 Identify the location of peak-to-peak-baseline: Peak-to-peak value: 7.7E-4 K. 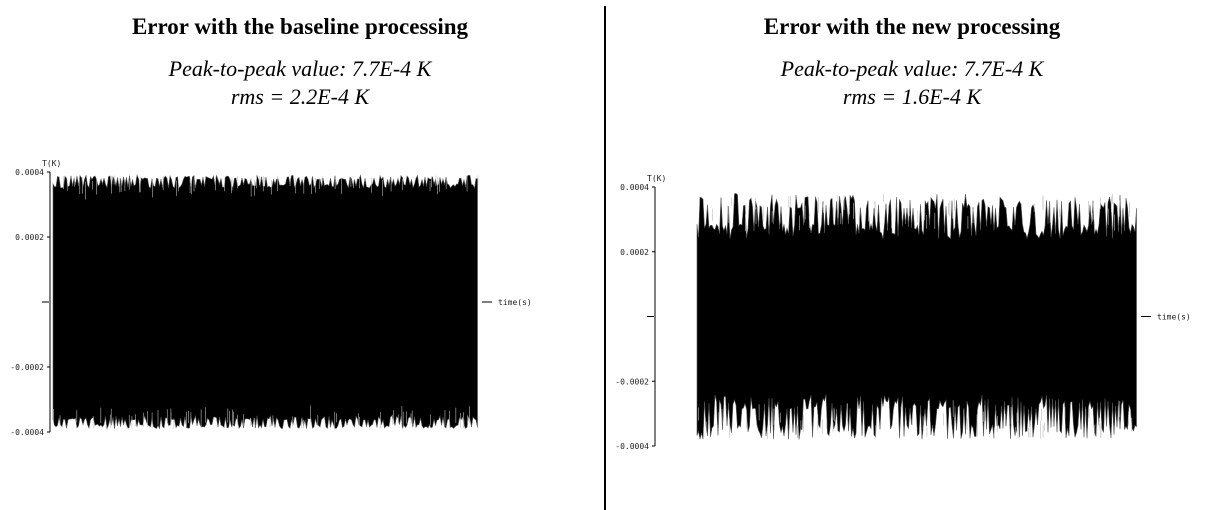
(300, 68).